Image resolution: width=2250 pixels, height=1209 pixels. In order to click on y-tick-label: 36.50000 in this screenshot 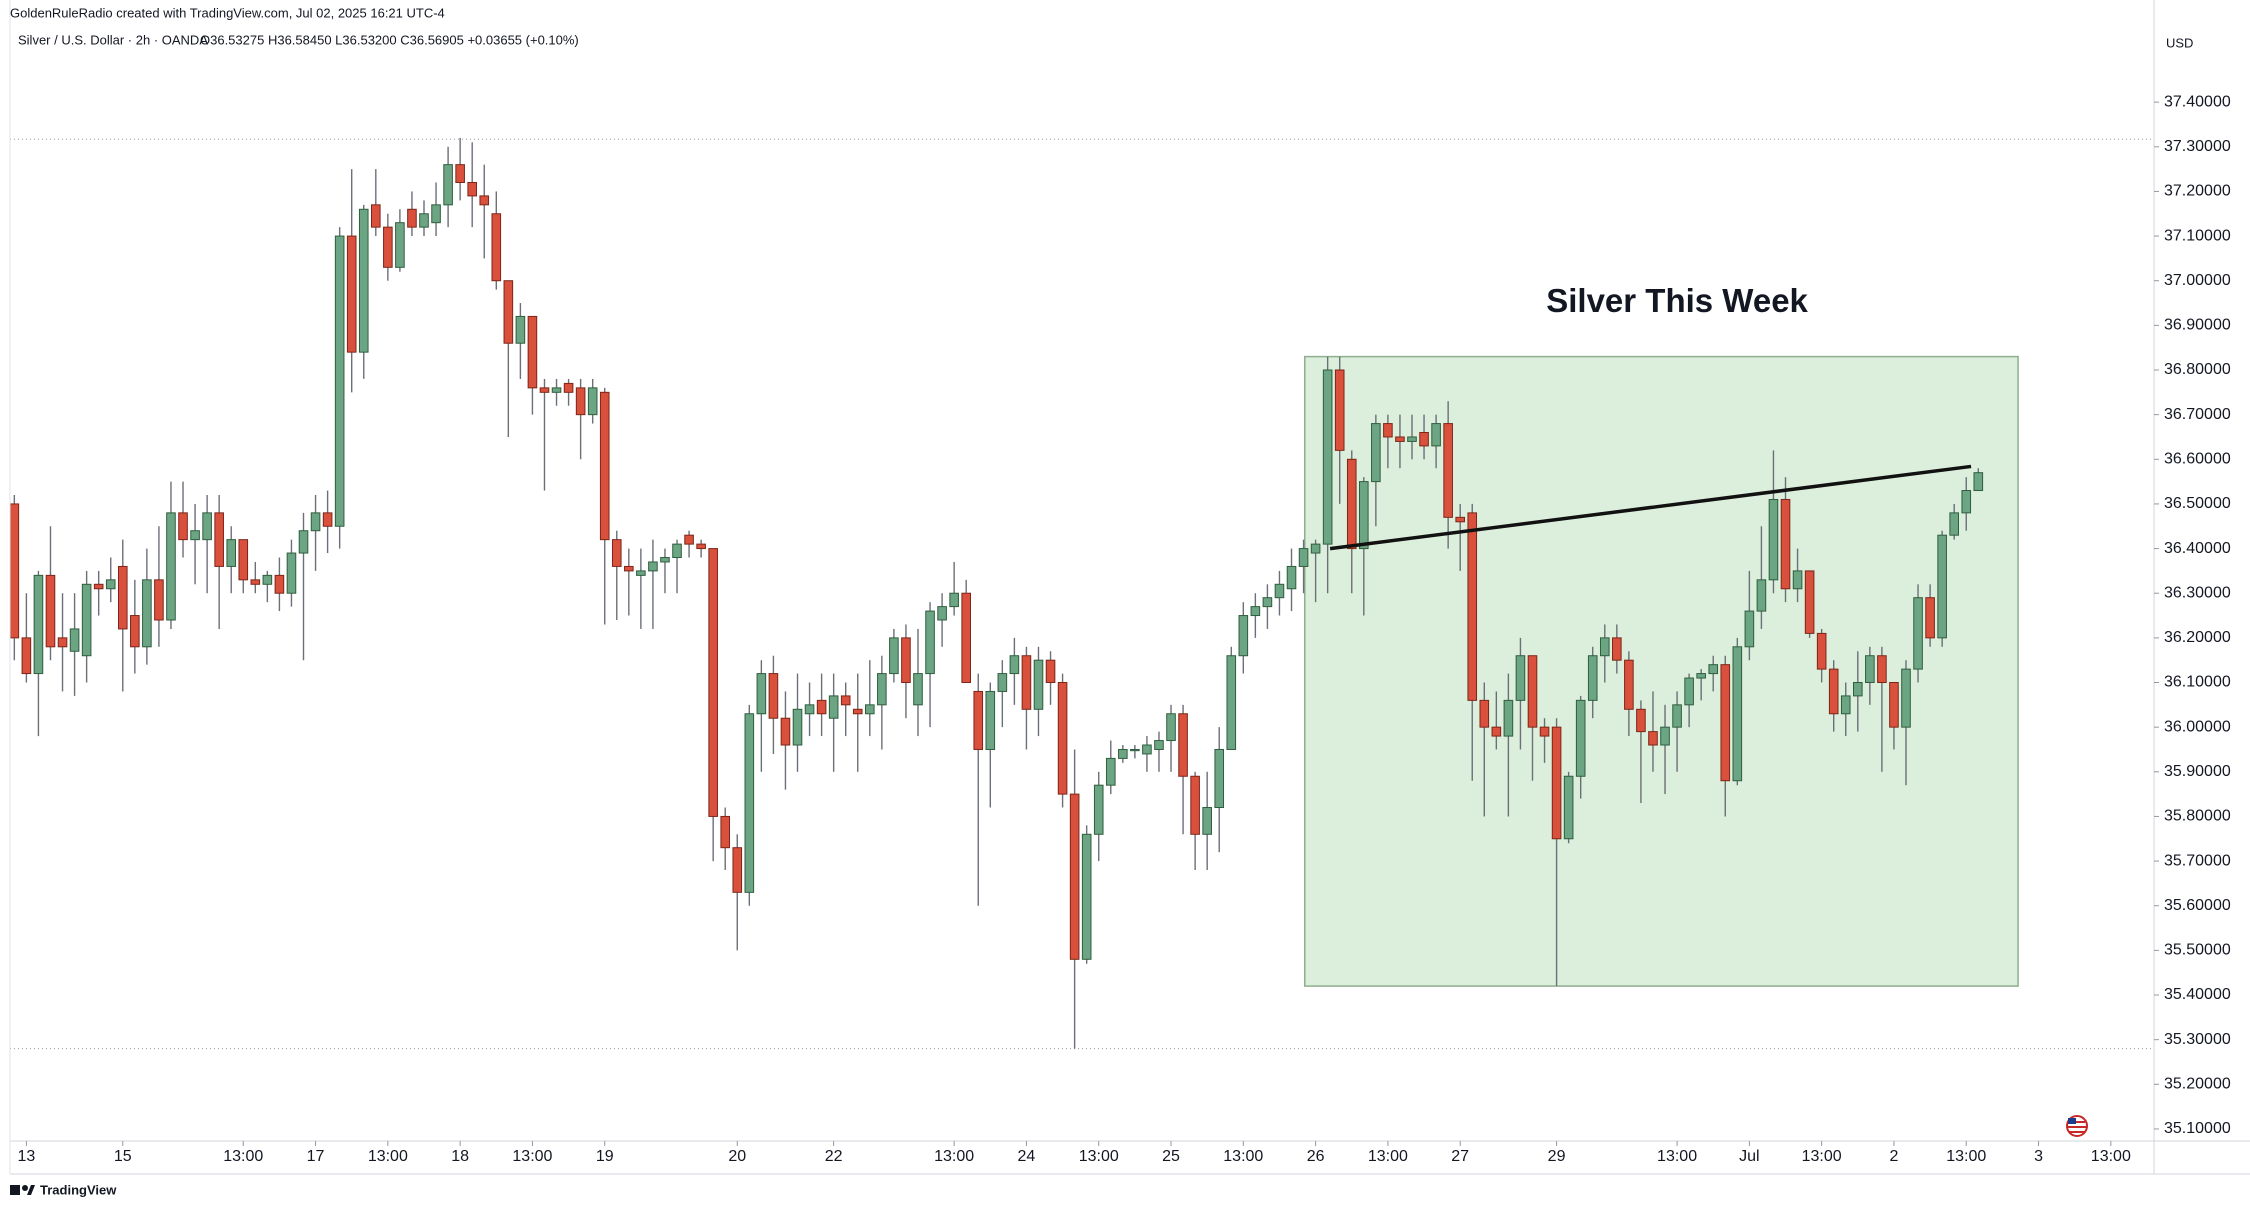, I will do `click(2197, 503)`.